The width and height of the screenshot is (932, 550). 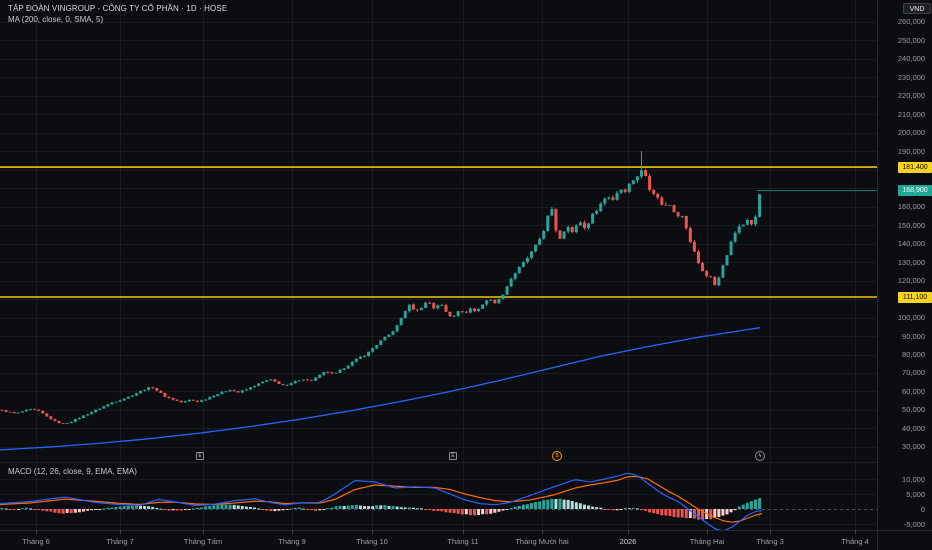 What do you see at coordinates (914, 524) in the screenshot?
I see `macd-axis-tick: -5,000` at bounding box center [914, 524].